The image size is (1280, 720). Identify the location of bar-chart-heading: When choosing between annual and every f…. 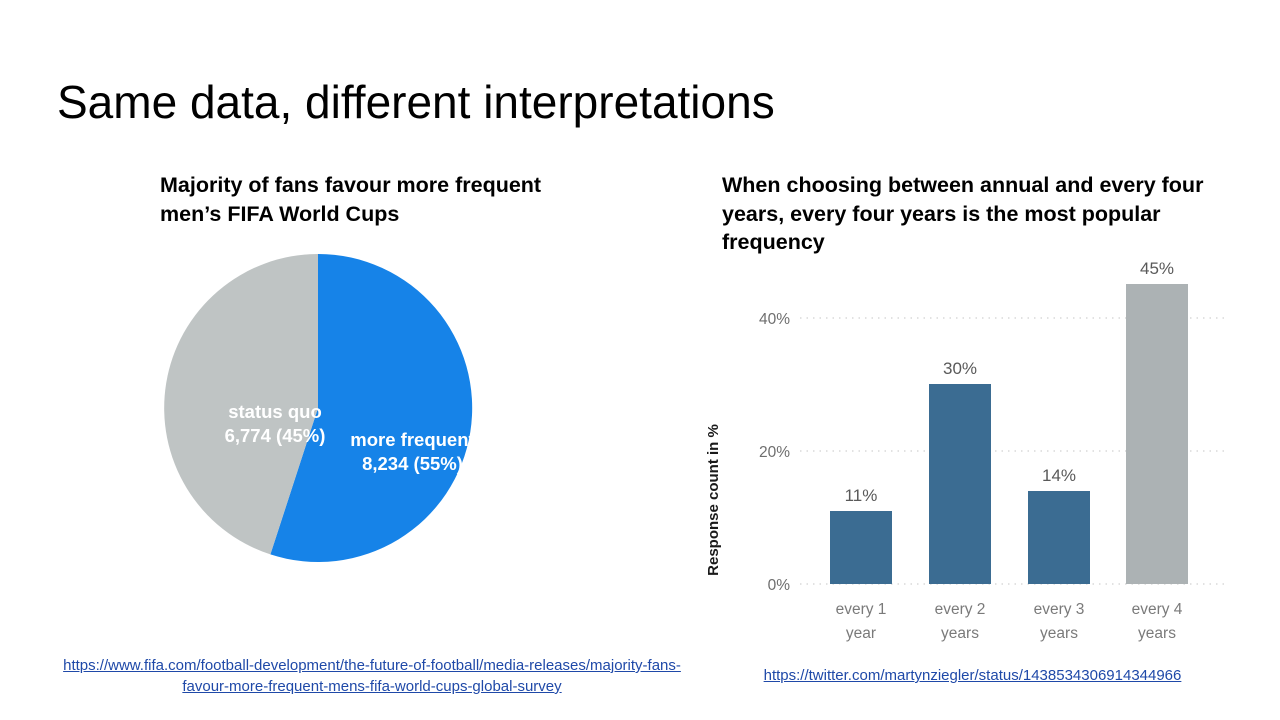
(963, 213).